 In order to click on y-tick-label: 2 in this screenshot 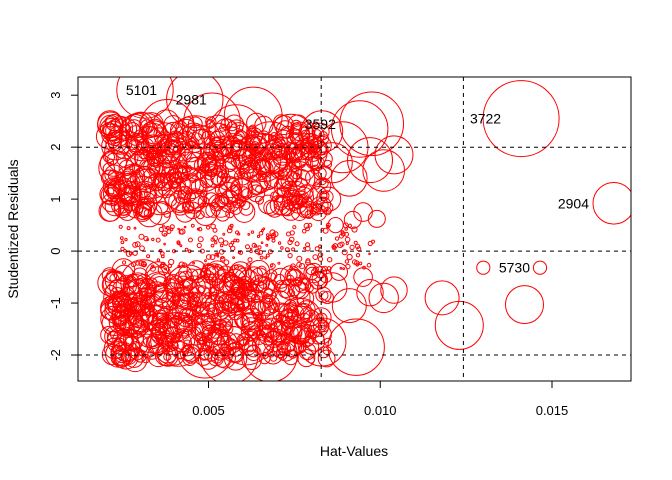, I will do `click(55, 147)`.